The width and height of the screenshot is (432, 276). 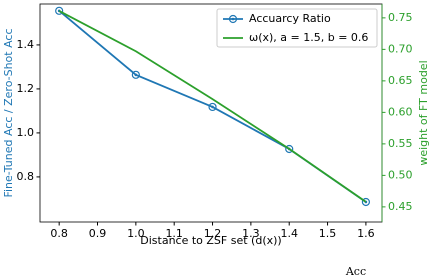 I want to click on legend-label: ω(x), a = 1.5, b = 0.6, so click(x=308, y=37).